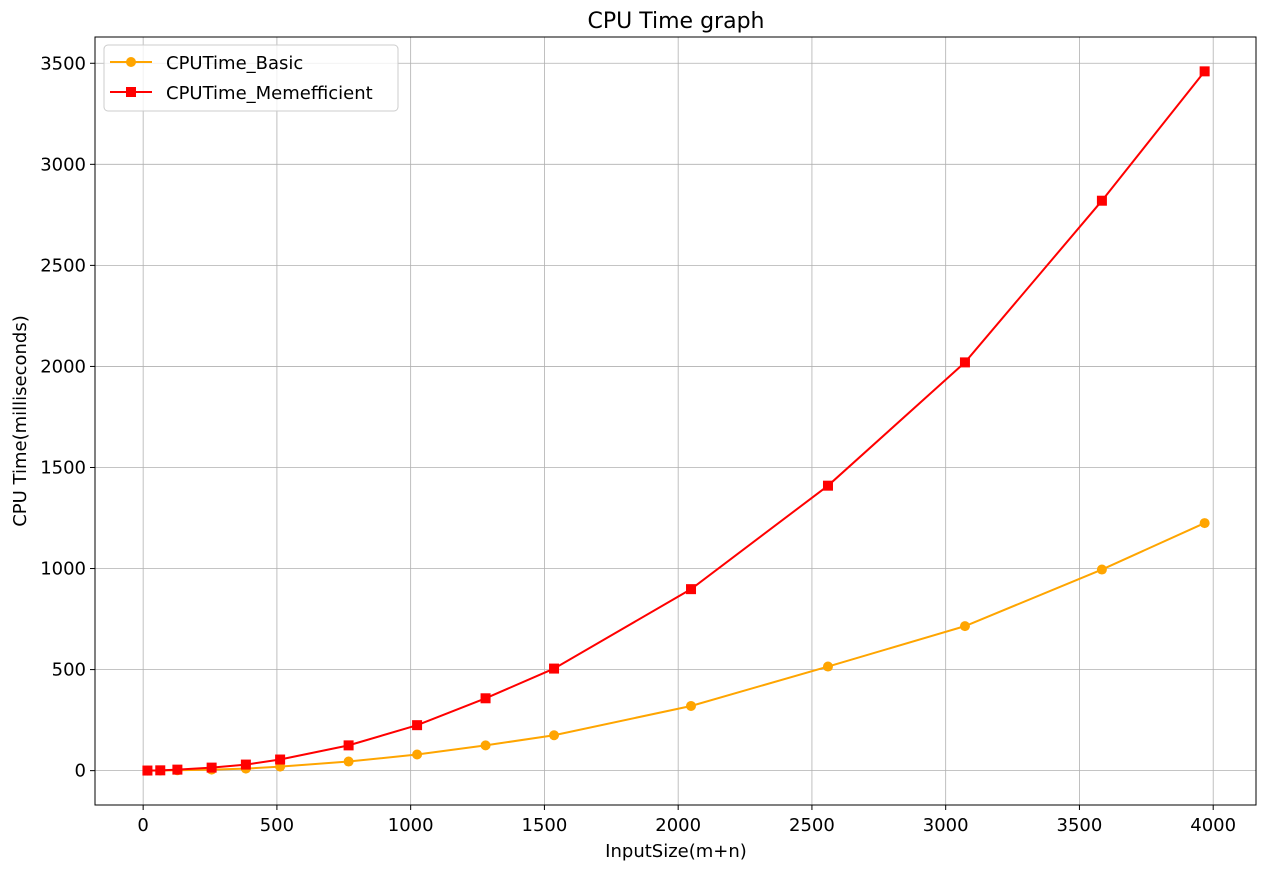 Image resolution: width=1266 pixels, height=869 pixels. I want to click on x-tick-label: 2500, so click(812, 825).